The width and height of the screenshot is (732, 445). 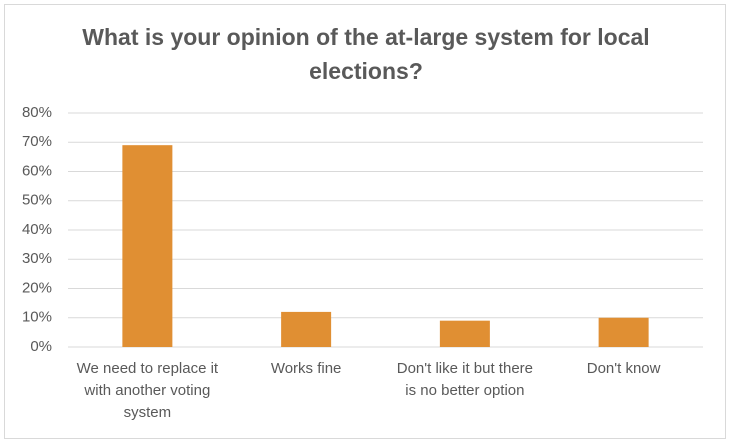 I want to click on y-tick-label: 40%, so click(x=37, y=229).